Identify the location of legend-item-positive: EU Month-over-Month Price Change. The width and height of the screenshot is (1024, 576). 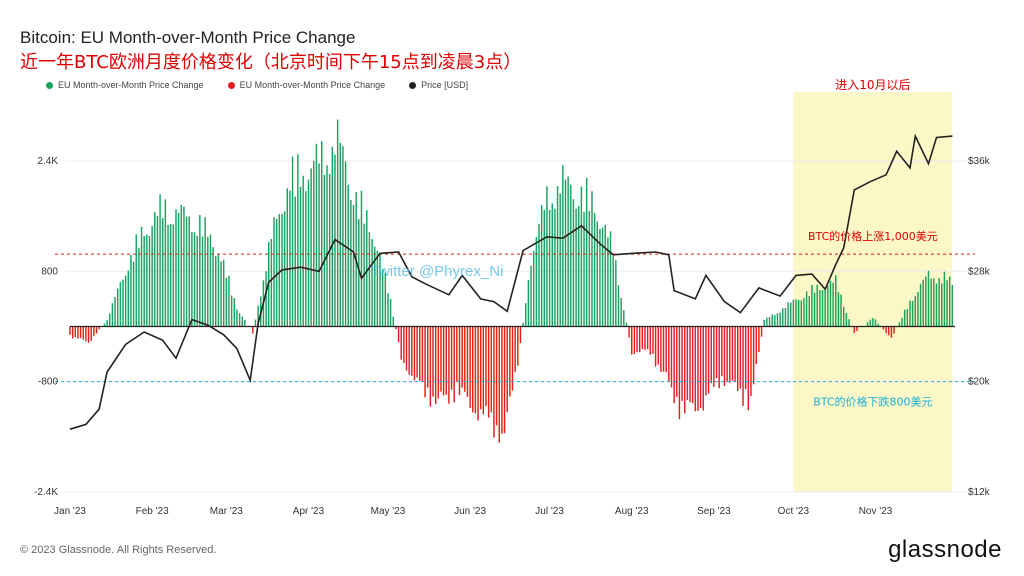
(125, 85).